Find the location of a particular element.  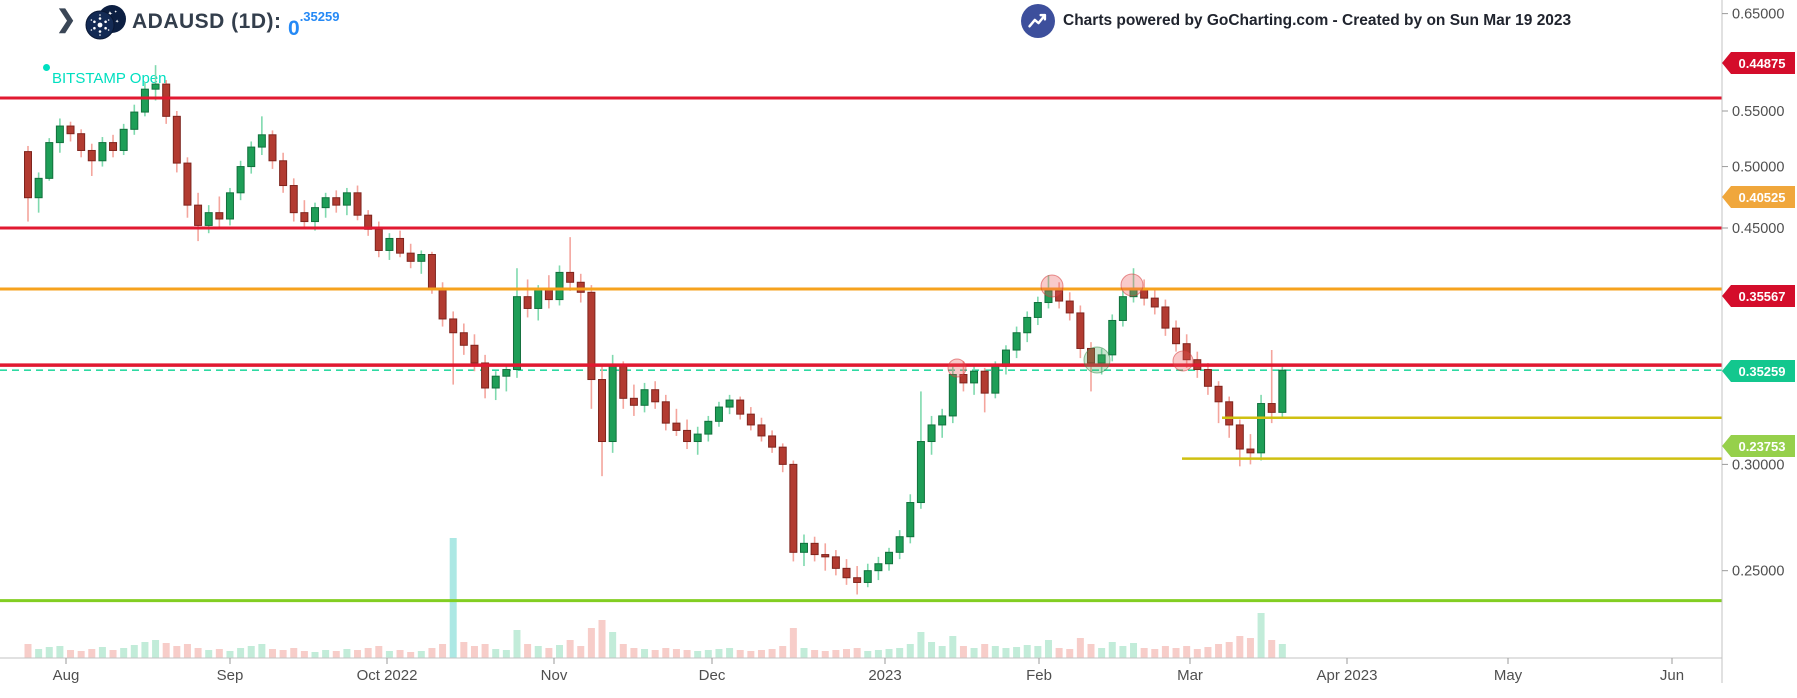

green-circle-annotation is located at coordinates (1097, 360).